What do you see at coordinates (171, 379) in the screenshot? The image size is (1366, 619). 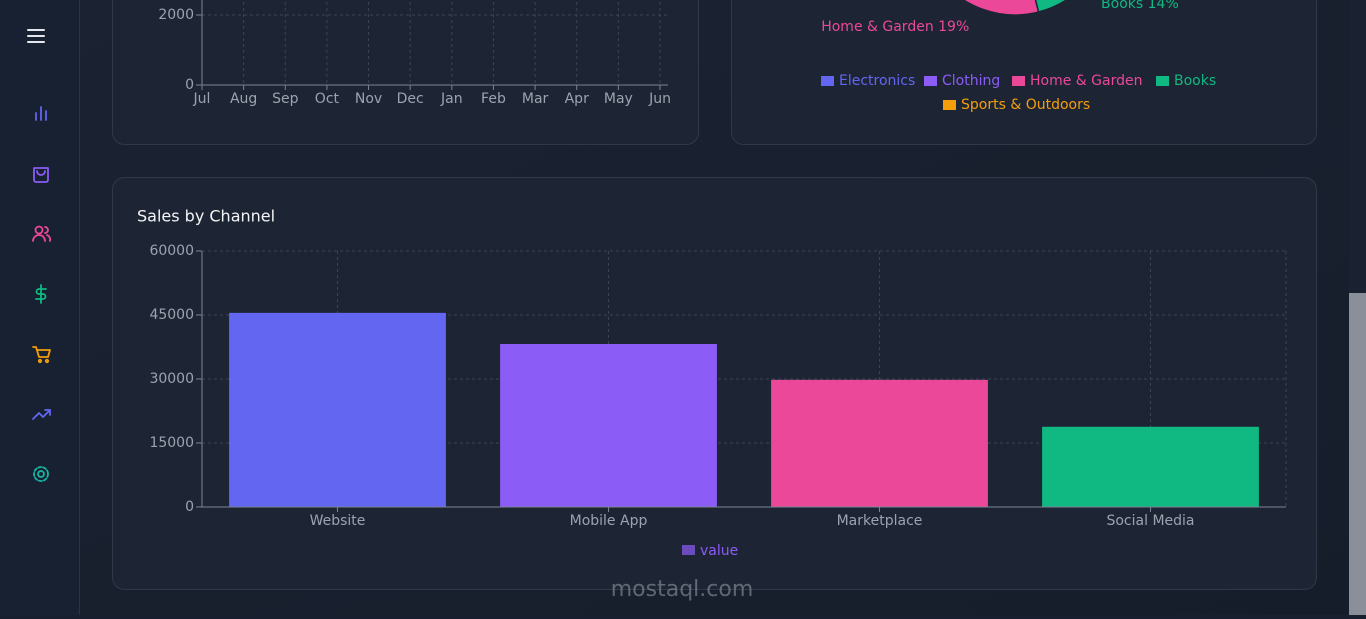 I see `y-tick-label: 30000` at bounding box center [171, 379].